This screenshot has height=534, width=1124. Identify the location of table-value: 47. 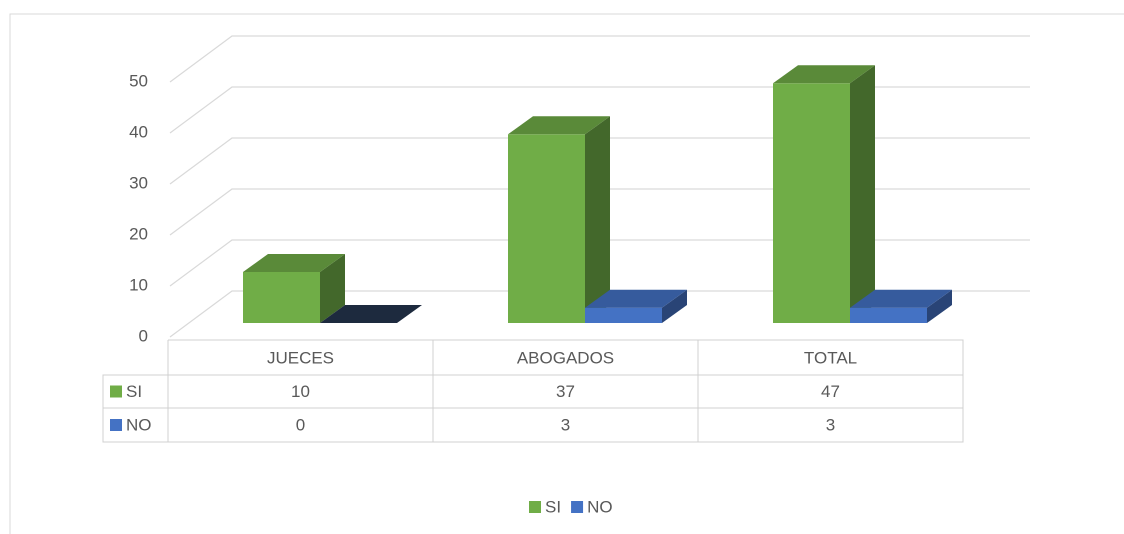
(830, 391).